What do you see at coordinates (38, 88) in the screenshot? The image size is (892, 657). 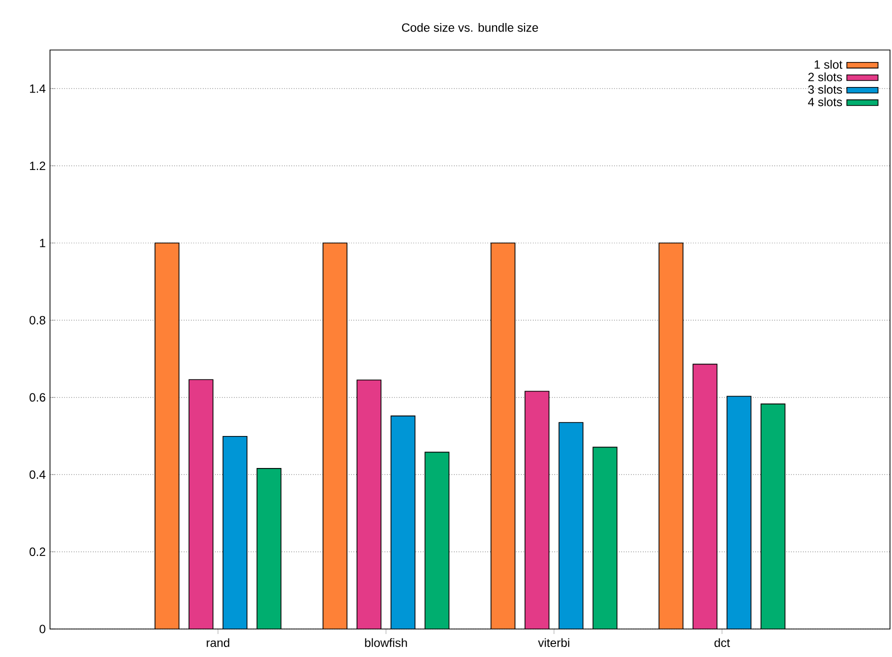 I see `y-tick-label: 1.4` at bounding box center [38, 88].